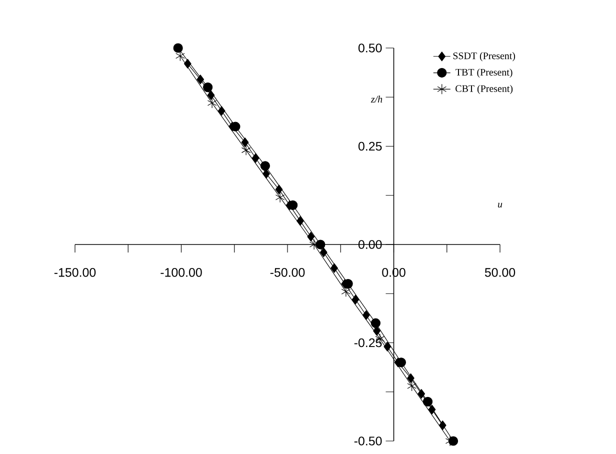  I want to click on x-tick-label: -150.00, so click(75, 272).